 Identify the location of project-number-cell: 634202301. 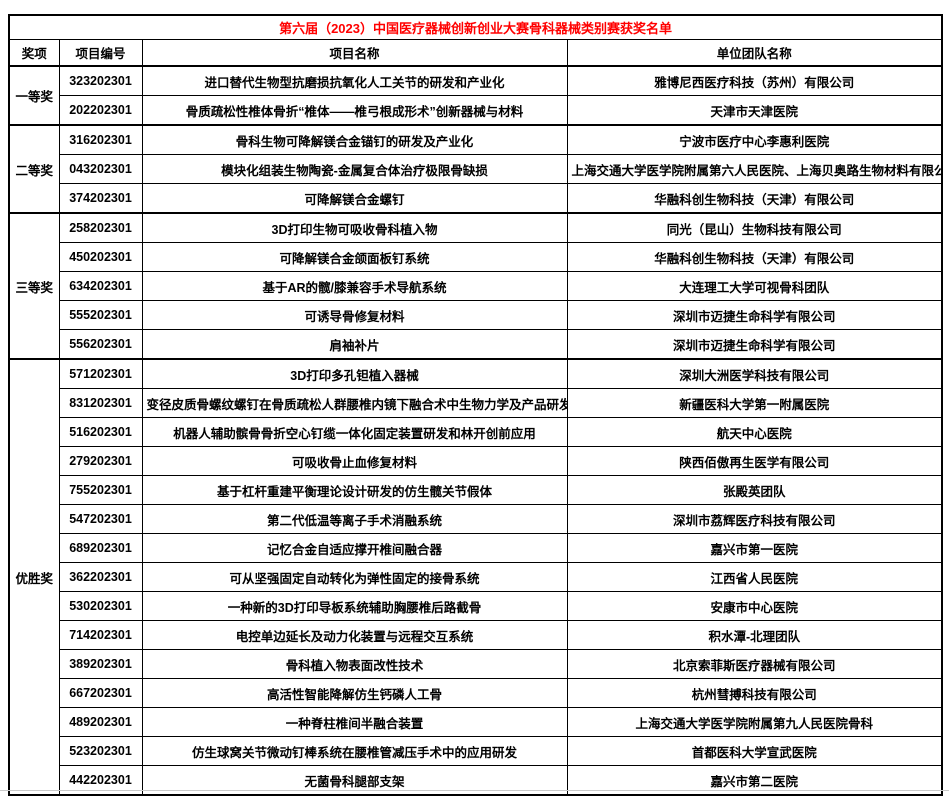
(100, 286).